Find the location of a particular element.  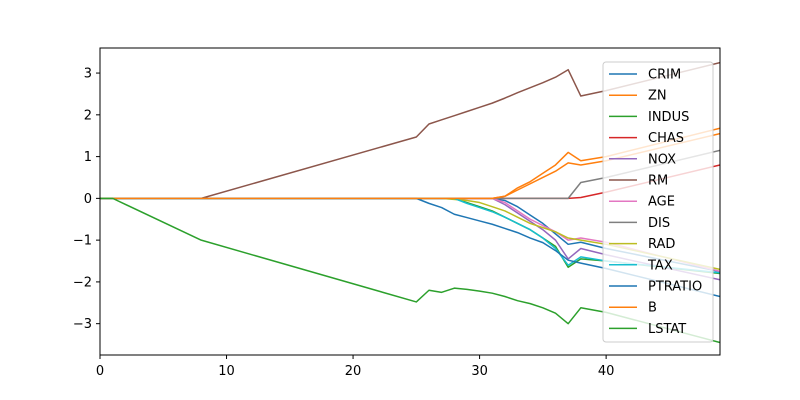

legend-item-rad: RAD is located at coordinates (642, 244).